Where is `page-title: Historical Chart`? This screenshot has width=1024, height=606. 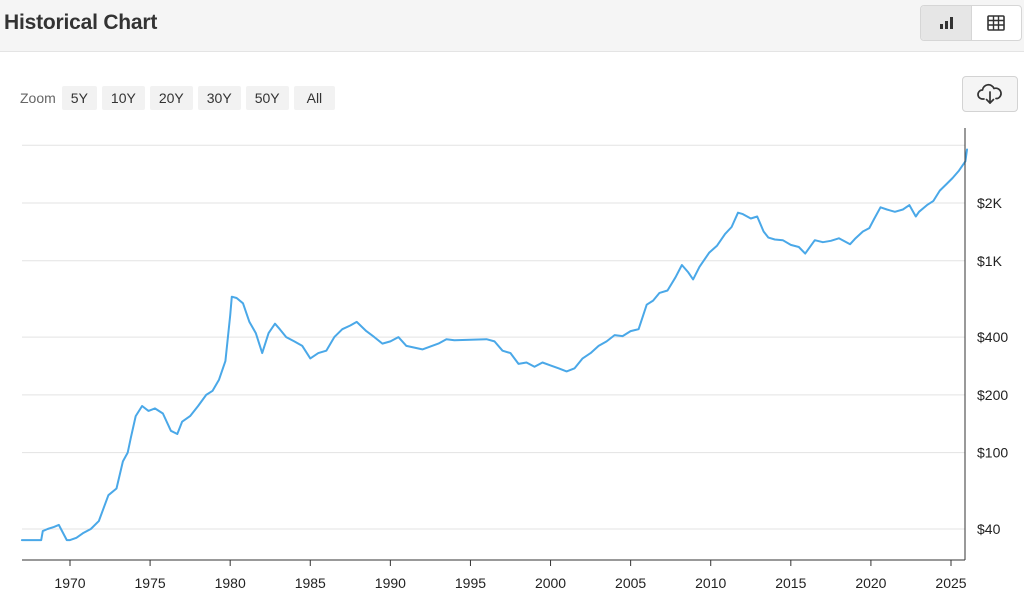 page-title: Historical Chart is located at coordinates (81, 22).